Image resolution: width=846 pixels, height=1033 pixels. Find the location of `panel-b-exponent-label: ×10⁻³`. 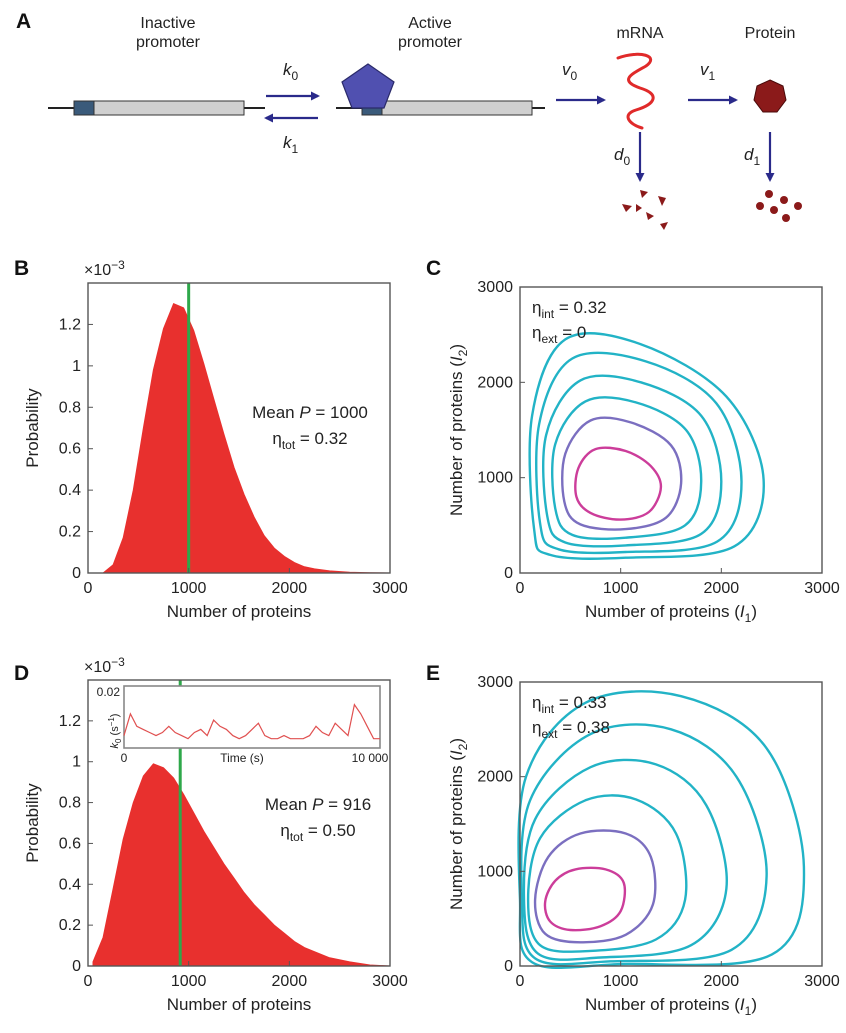

panel-b-exponent-label: ×10⁻³ is located at coordinates (104, 268).